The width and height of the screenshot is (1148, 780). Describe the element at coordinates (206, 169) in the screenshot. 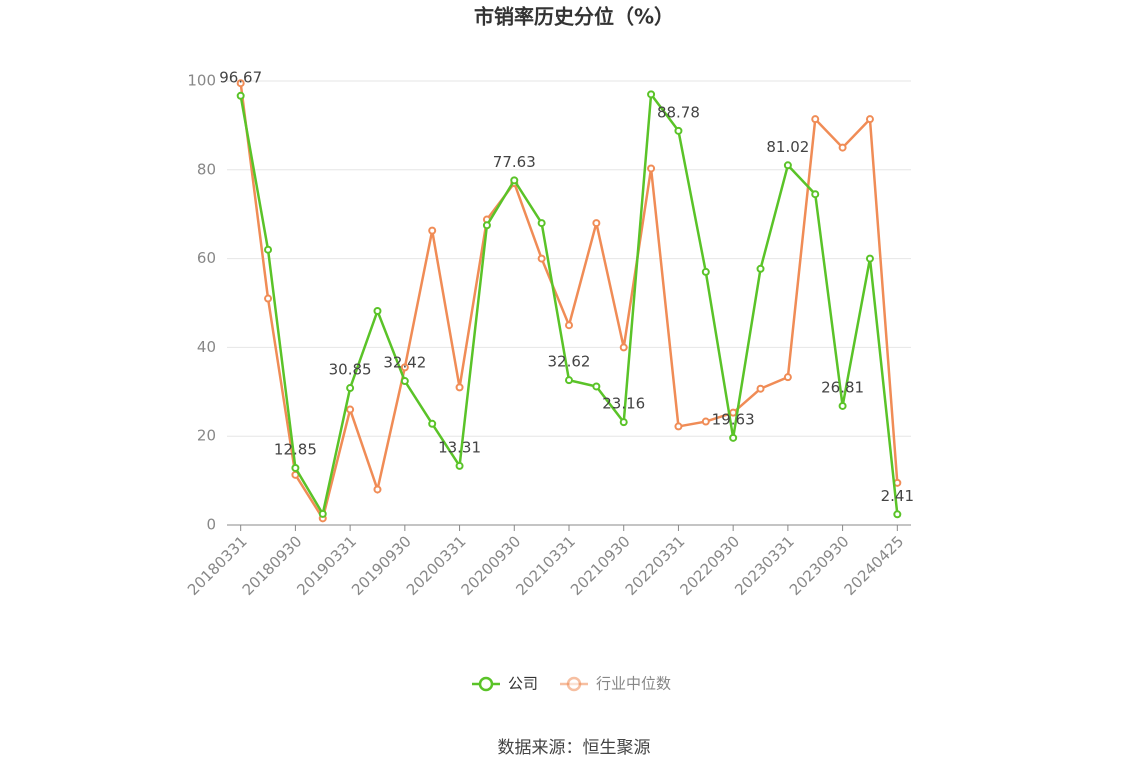

I see `y-tick-label: 80` at that location.